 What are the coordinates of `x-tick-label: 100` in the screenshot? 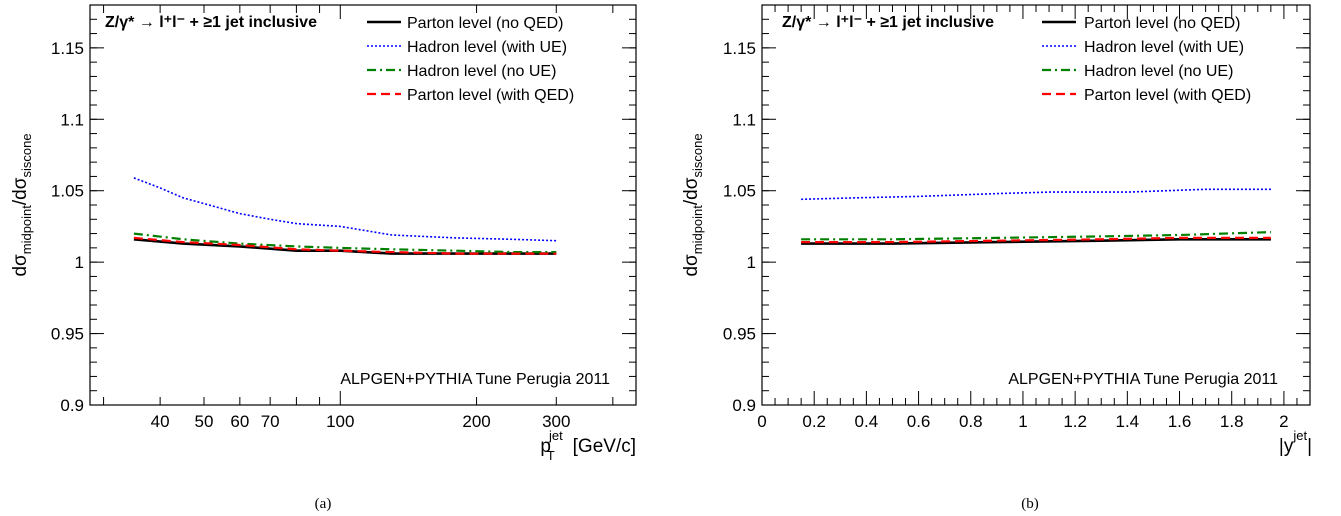 It's located at (340, 421).